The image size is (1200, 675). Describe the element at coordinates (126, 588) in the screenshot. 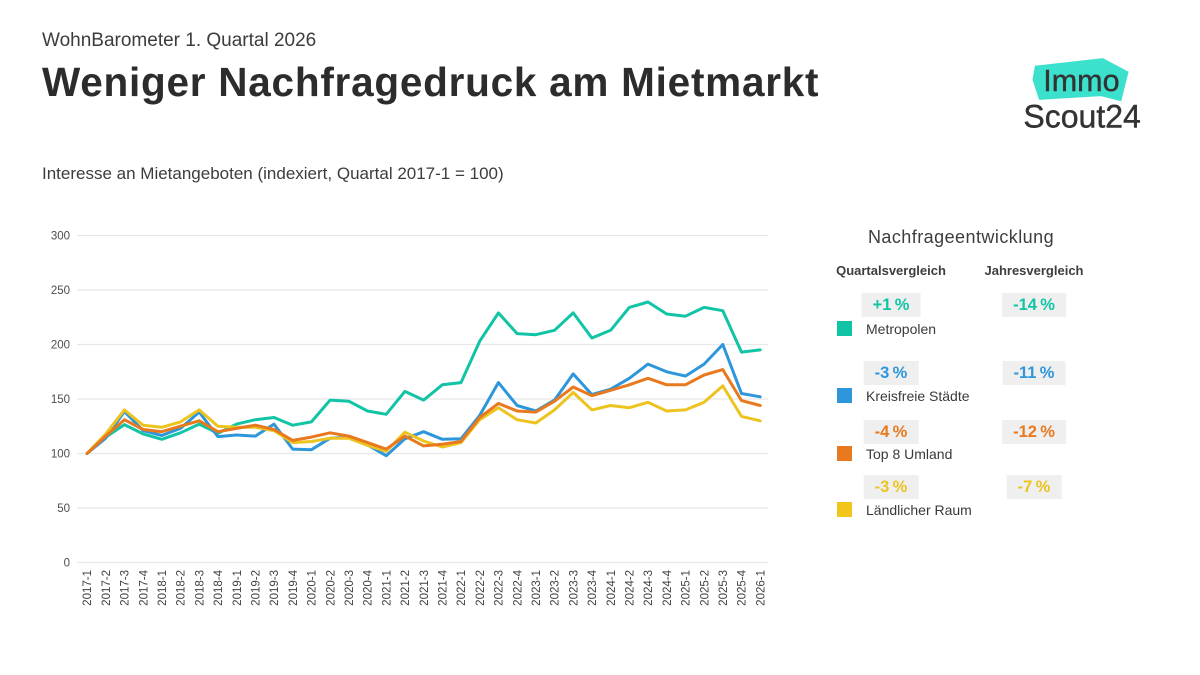

I see `svg-text: 2017-3` at that location.